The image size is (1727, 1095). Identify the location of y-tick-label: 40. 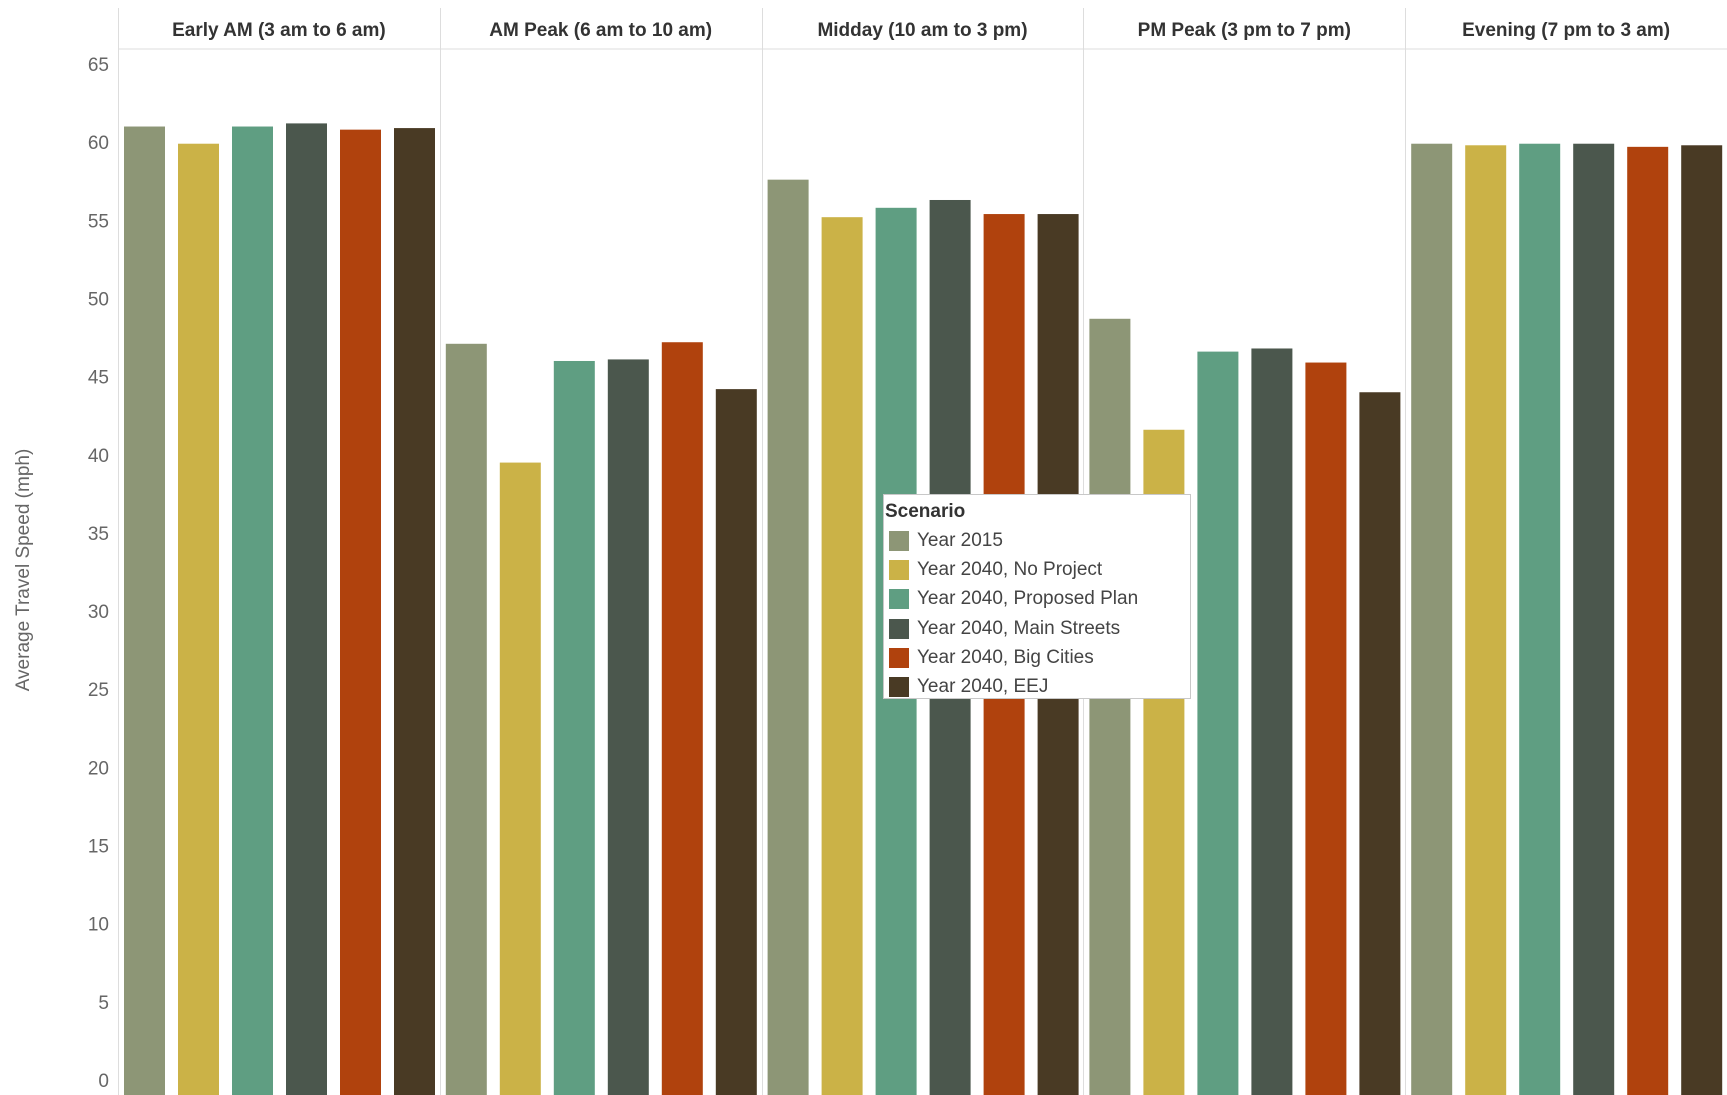
(98, 456).